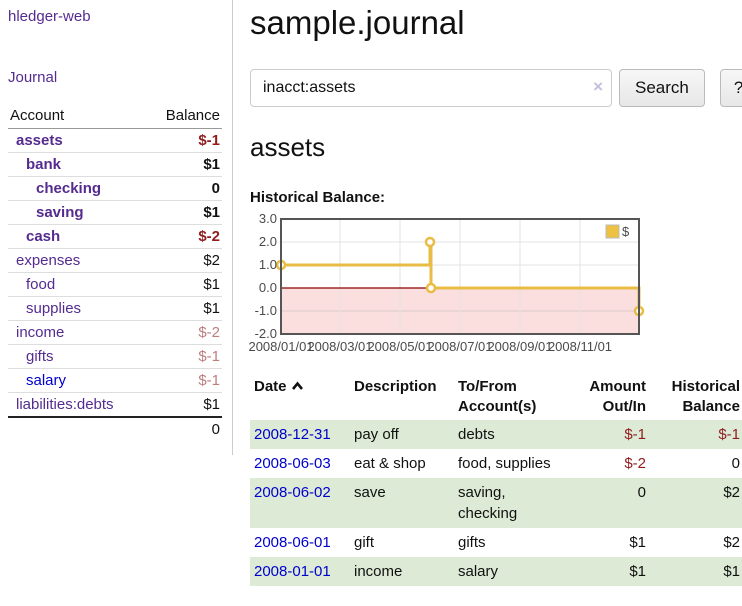  What do you see at coordinates (115, 405) in the screenshot?
I see `account-row: liabilities:debts $1` at bounding box center [115, 405].